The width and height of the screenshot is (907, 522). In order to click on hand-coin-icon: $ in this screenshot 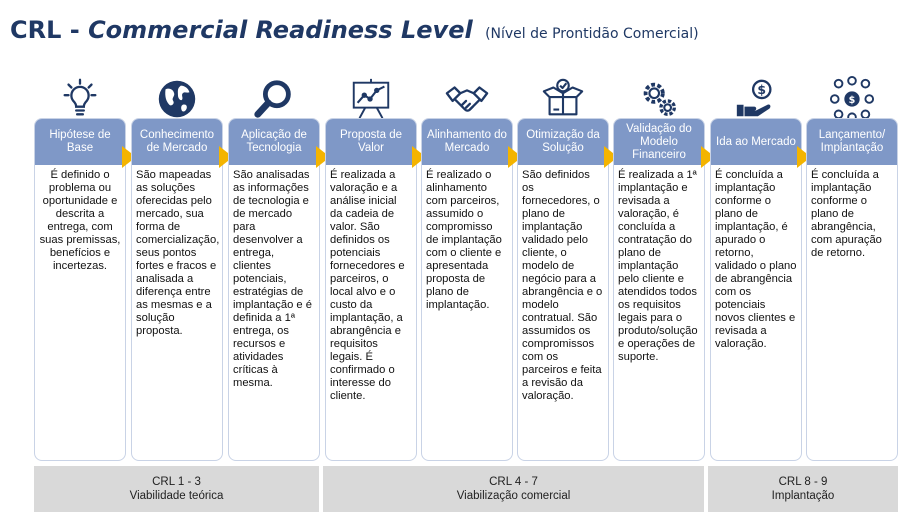, I will do `click(756, 99)`.